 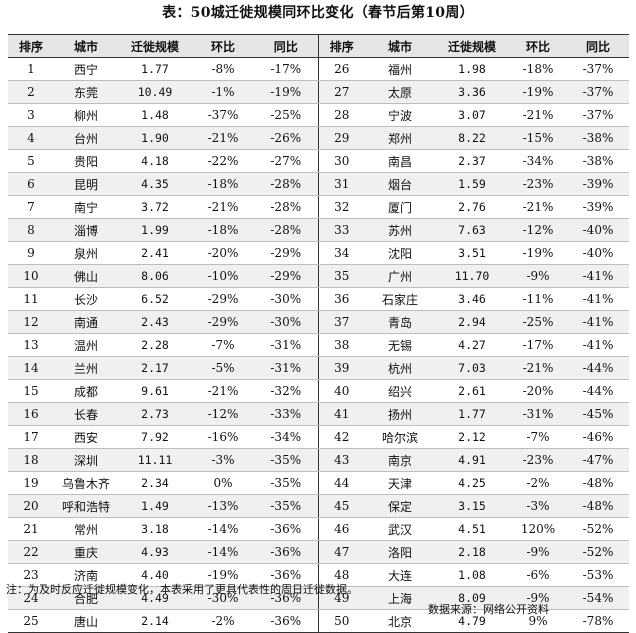 I want to click on table-row: 20 呼和浩特 1.49 -13% -35% 45 保定 3.15 -3% -48%, so click(x=318, y=506).